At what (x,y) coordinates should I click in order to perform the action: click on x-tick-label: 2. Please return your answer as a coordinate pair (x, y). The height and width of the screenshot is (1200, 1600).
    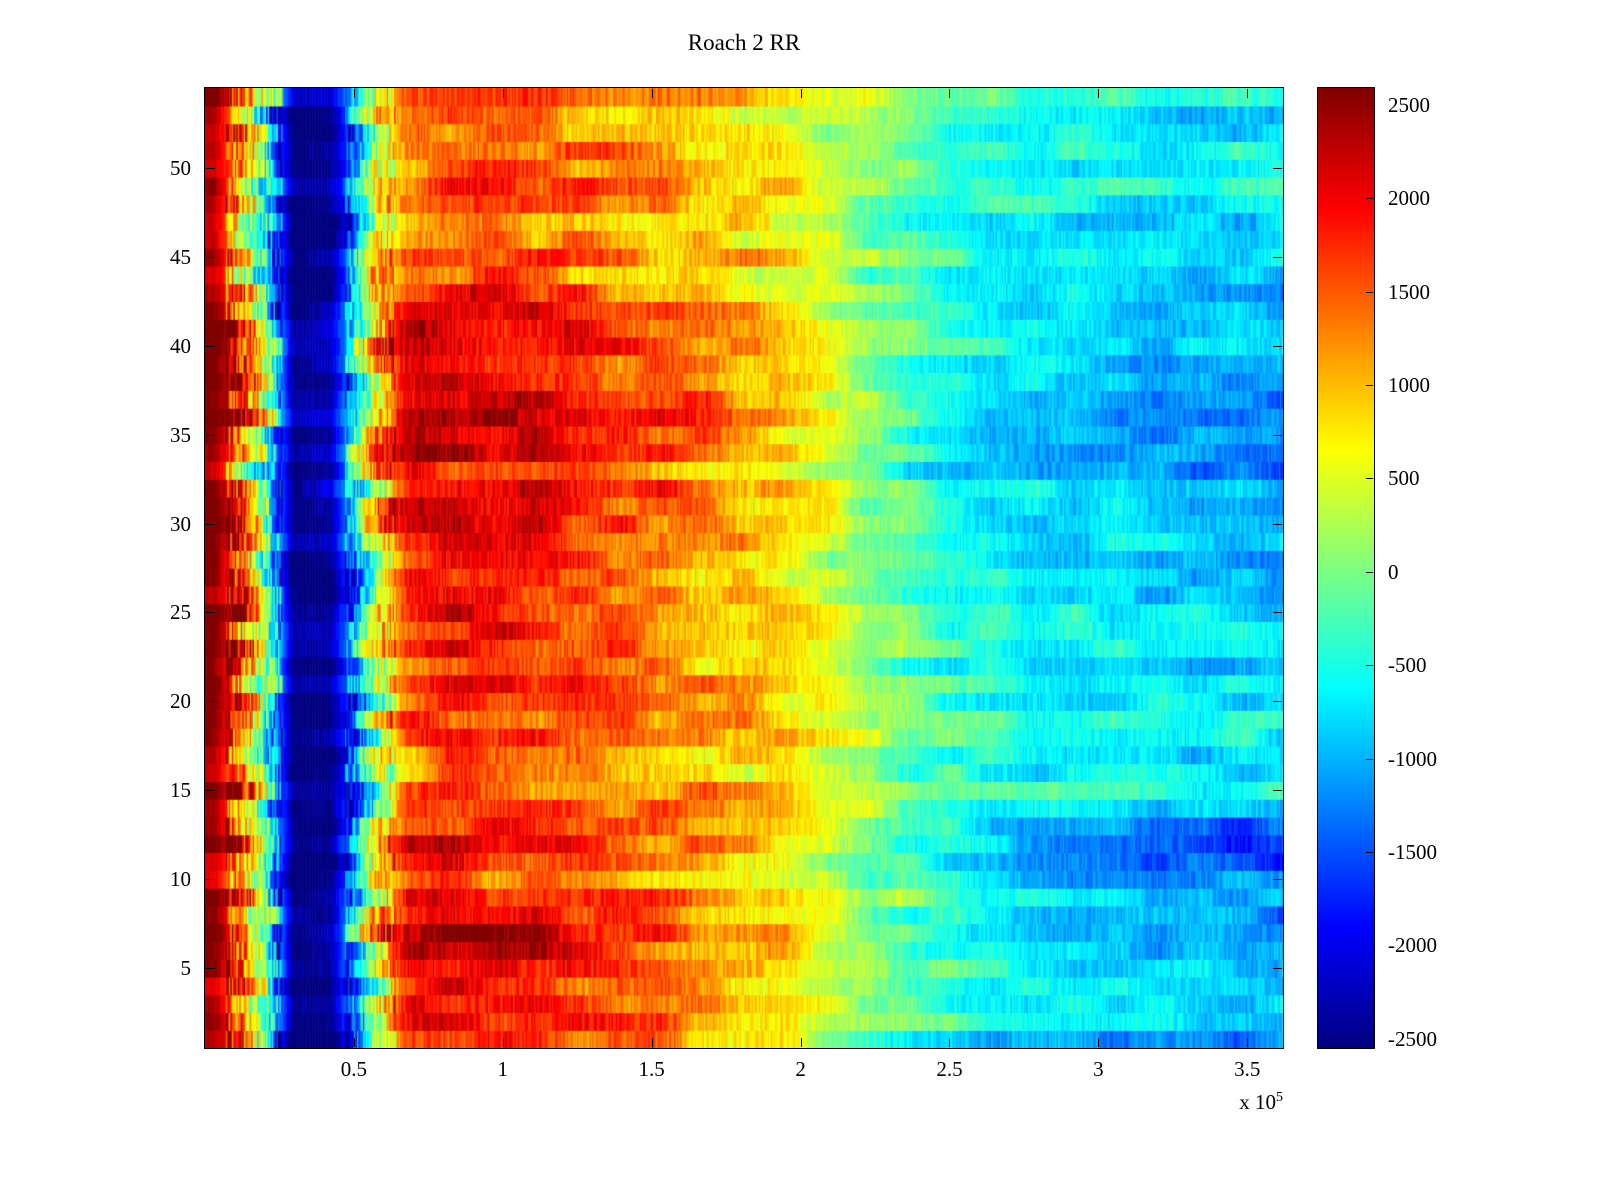
    Looking at the image, I should click on (800, 1069).